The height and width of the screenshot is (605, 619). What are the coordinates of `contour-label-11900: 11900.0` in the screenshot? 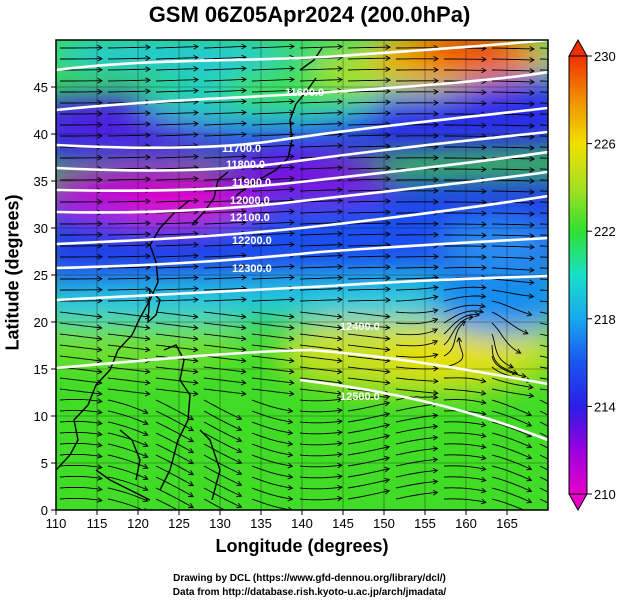 It's located at (251, 183).